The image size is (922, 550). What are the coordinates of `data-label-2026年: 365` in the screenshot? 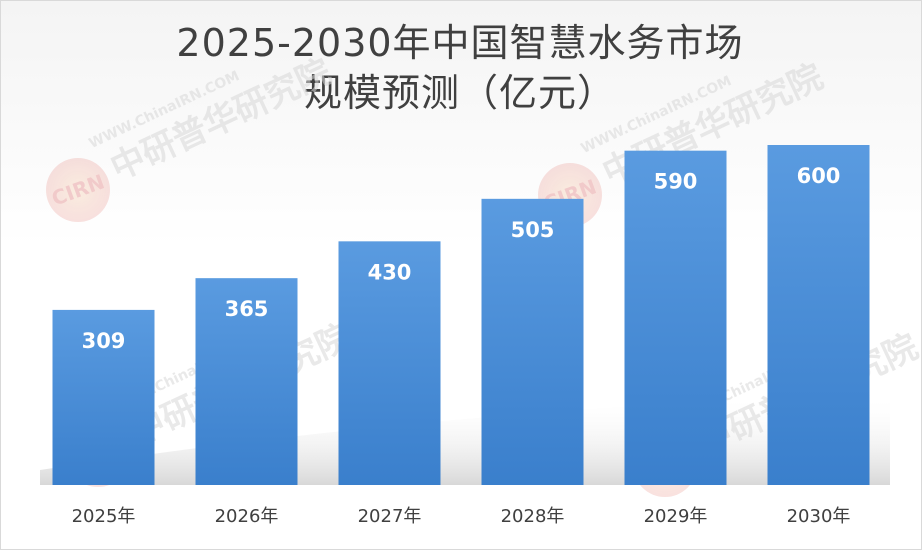 It's located at (247, 309).